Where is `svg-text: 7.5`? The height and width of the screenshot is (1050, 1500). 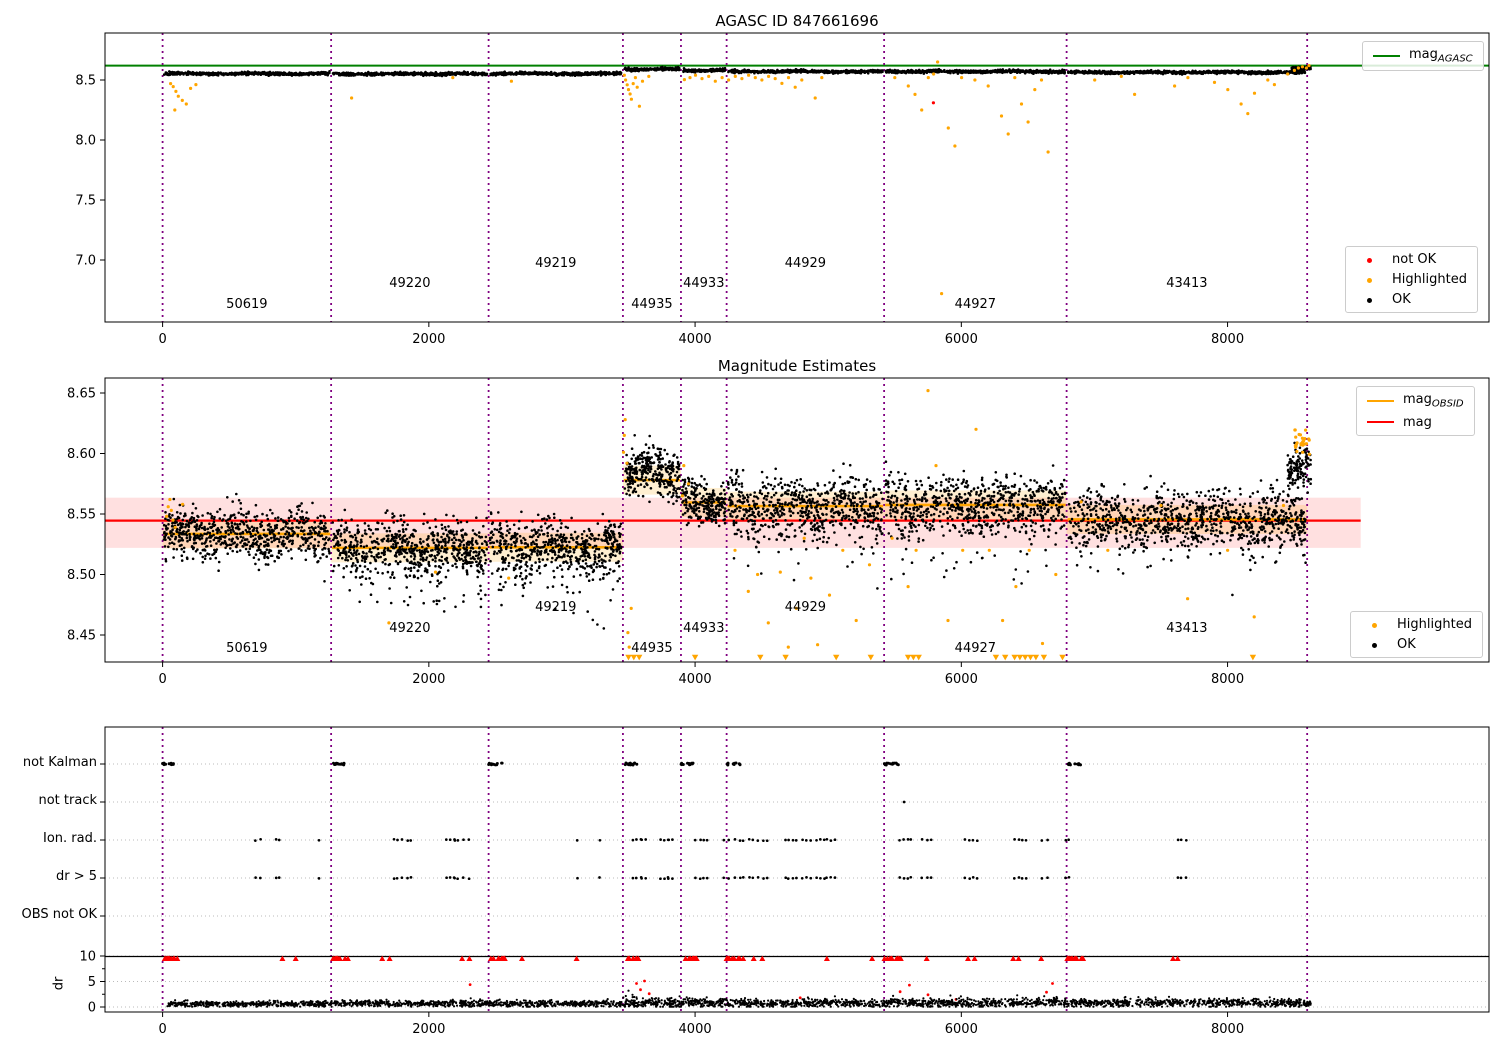 svg-text: 7.5 is located at coordinates (85, 201).